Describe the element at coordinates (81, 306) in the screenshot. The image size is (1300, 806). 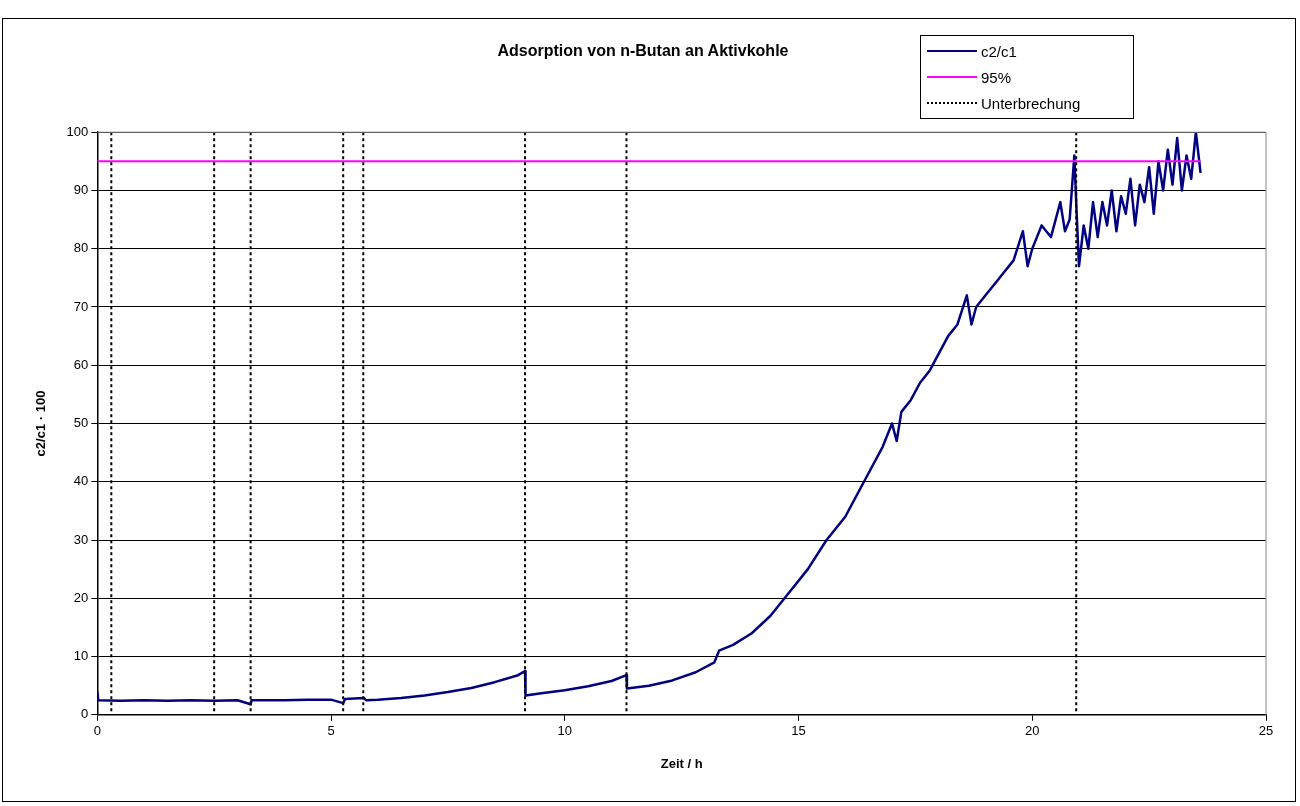
I see `y-tick-label: 70` at that location.